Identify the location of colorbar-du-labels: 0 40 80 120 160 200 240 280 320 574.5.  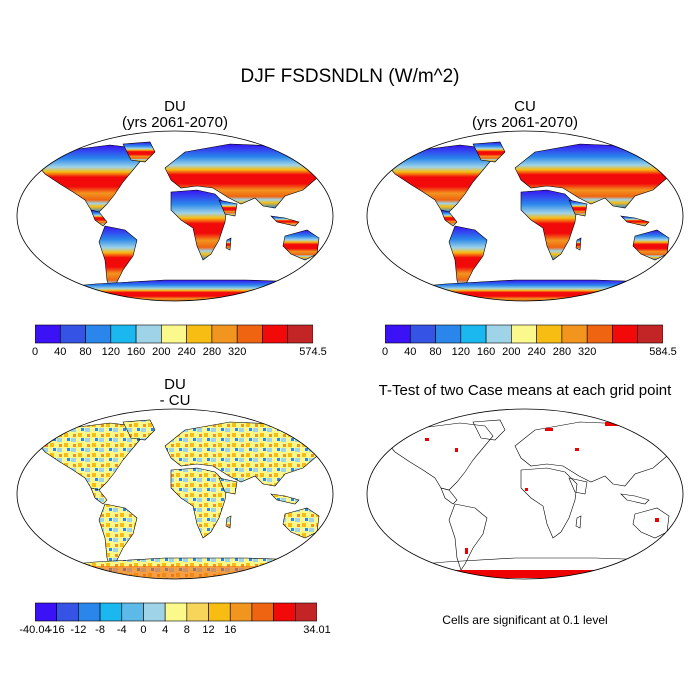
(179, 353).